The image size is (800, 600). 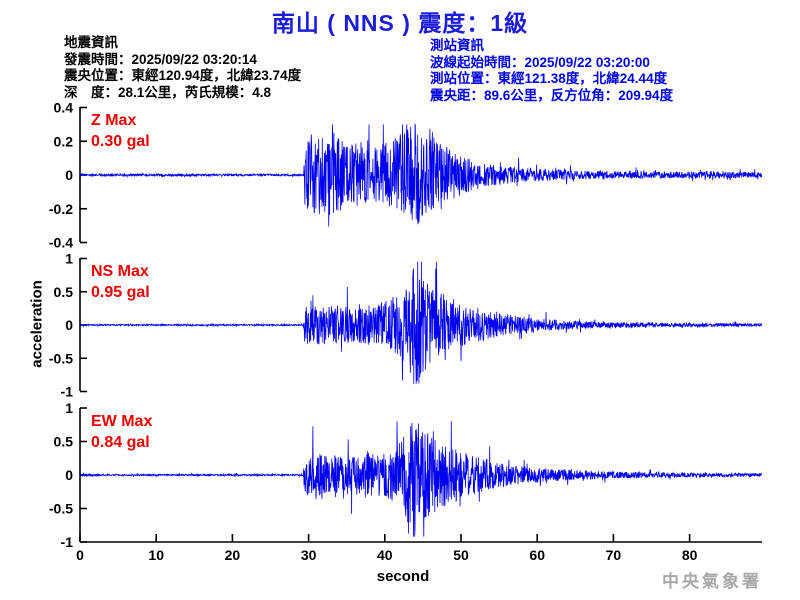 I want to click on epicenter-location-line: 震央位置：東經120.94度，北緯23.74度, so click(x=183, y=75).